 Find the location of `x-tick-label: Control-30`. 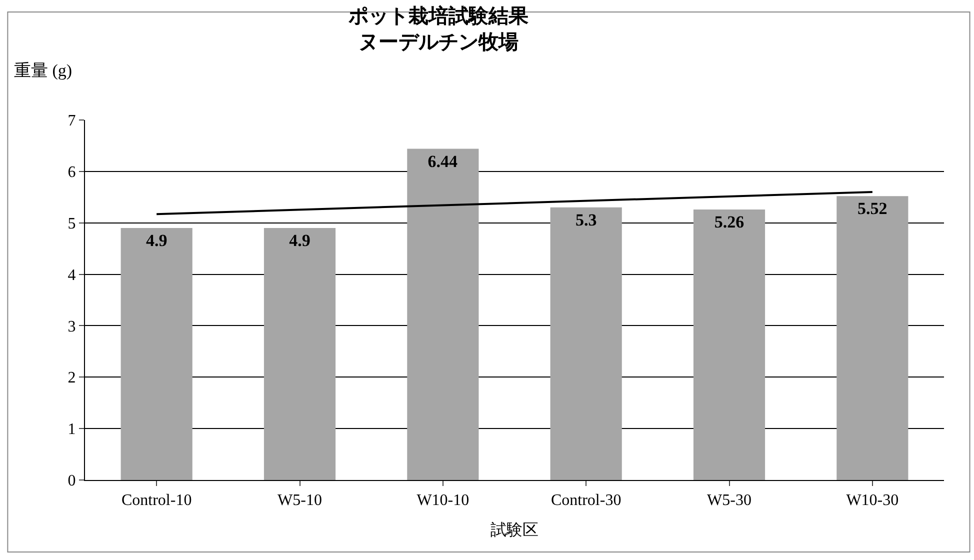

x-tick-label: Control-30 is located at coordinates (586, 501).